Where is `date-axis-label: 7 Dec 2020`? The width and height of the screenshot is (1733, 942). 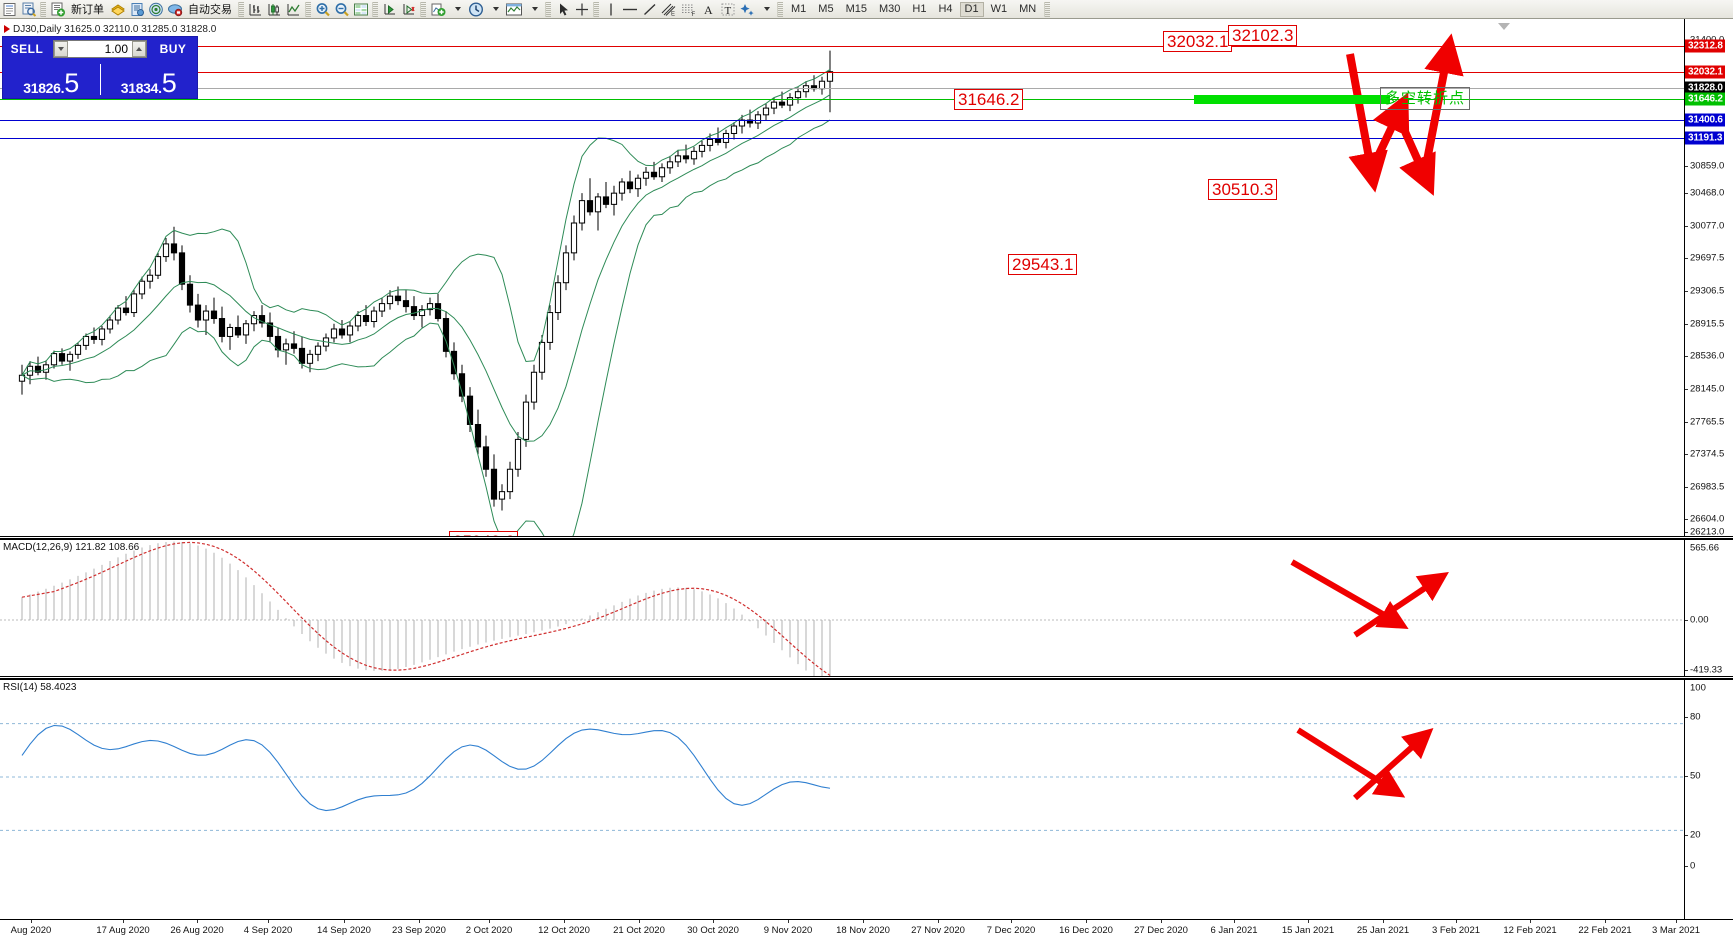 date-axis-label: 7 Dec 2020 is located at coordinates (1011, 930).